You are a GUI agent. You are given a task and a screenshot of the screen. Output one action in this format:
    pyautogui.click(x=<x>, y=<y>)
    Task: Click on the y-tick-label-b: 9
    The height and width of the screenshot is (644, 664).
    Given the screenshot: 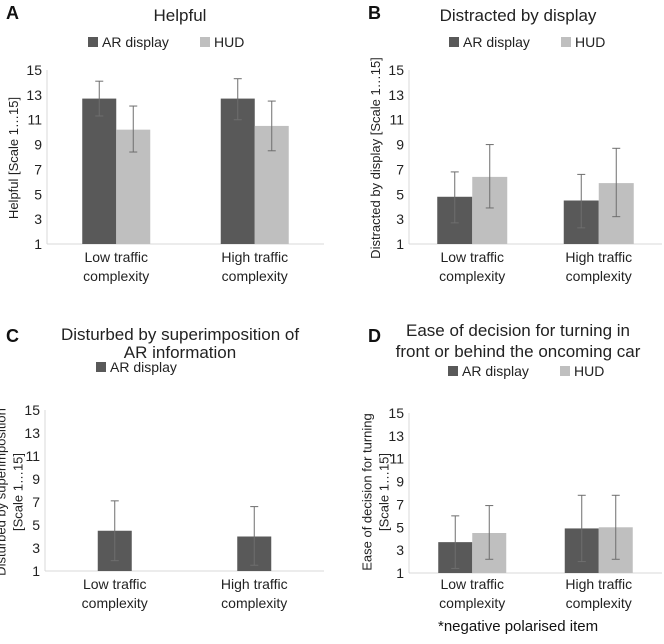 What is the action you would take?
    pyautogui.click(x=400, y=145)
    